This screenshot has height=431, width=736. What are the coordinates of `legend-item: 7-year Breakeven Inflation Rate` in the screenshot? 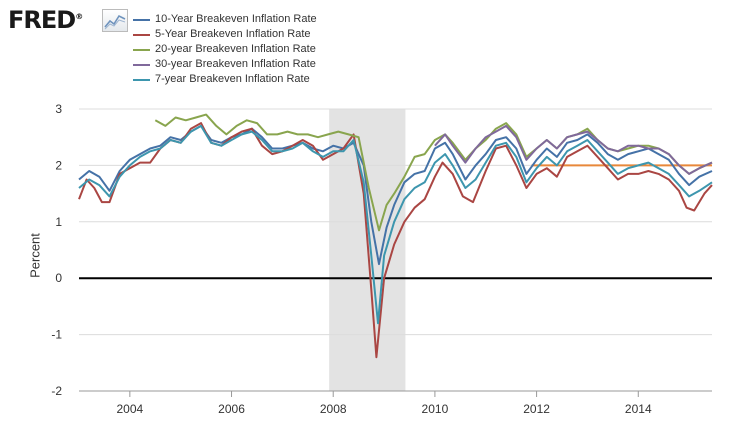 It's located at (224, 79).